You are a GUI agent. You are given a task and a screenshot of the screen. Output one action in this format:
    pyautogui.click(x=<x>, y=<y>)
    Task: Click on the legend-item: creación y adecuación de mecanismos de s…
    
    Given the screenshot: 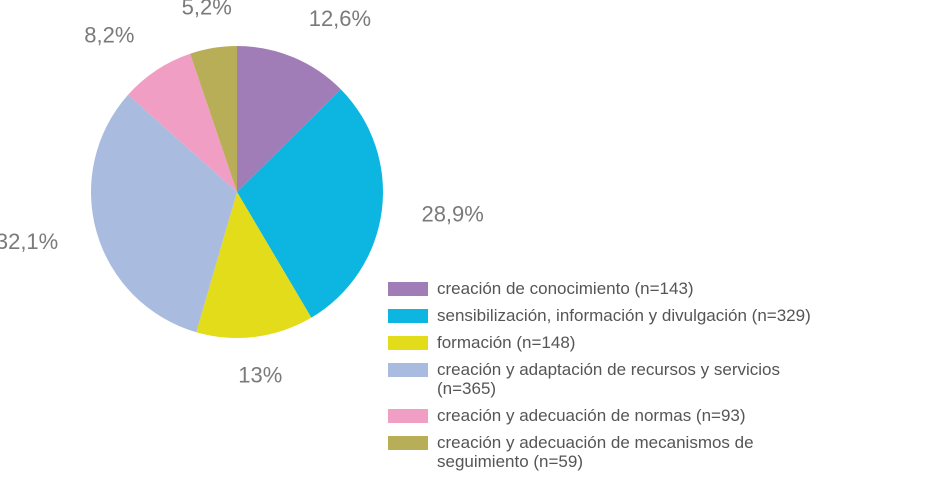 What is the action you would take?
    pyautogui.click(x=668, y=452)
    